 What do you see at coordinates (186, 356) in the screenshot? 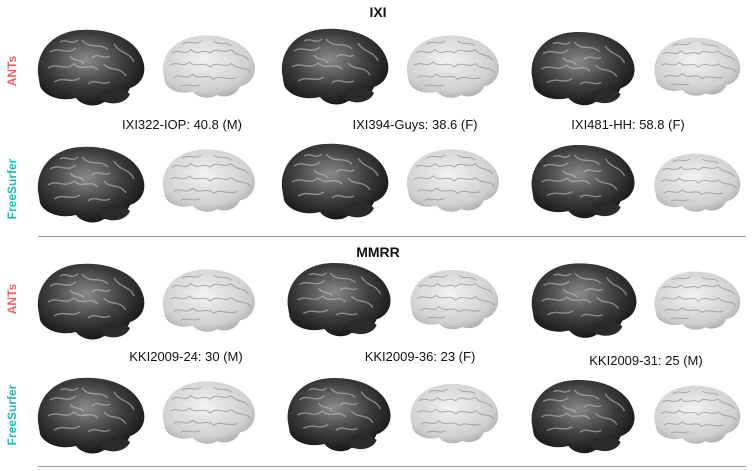
I see `subject-caption: KKI2009-24: 30 (M)` at bounding box center [186, 356].